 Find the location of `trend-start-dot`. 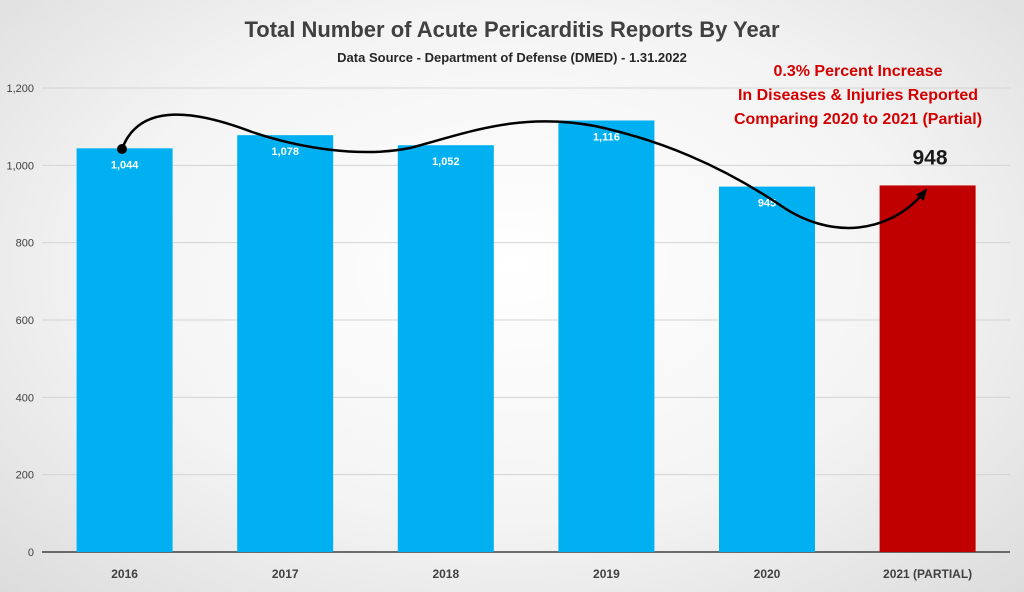

trend-start-dot is located at coordinates (122, 149).